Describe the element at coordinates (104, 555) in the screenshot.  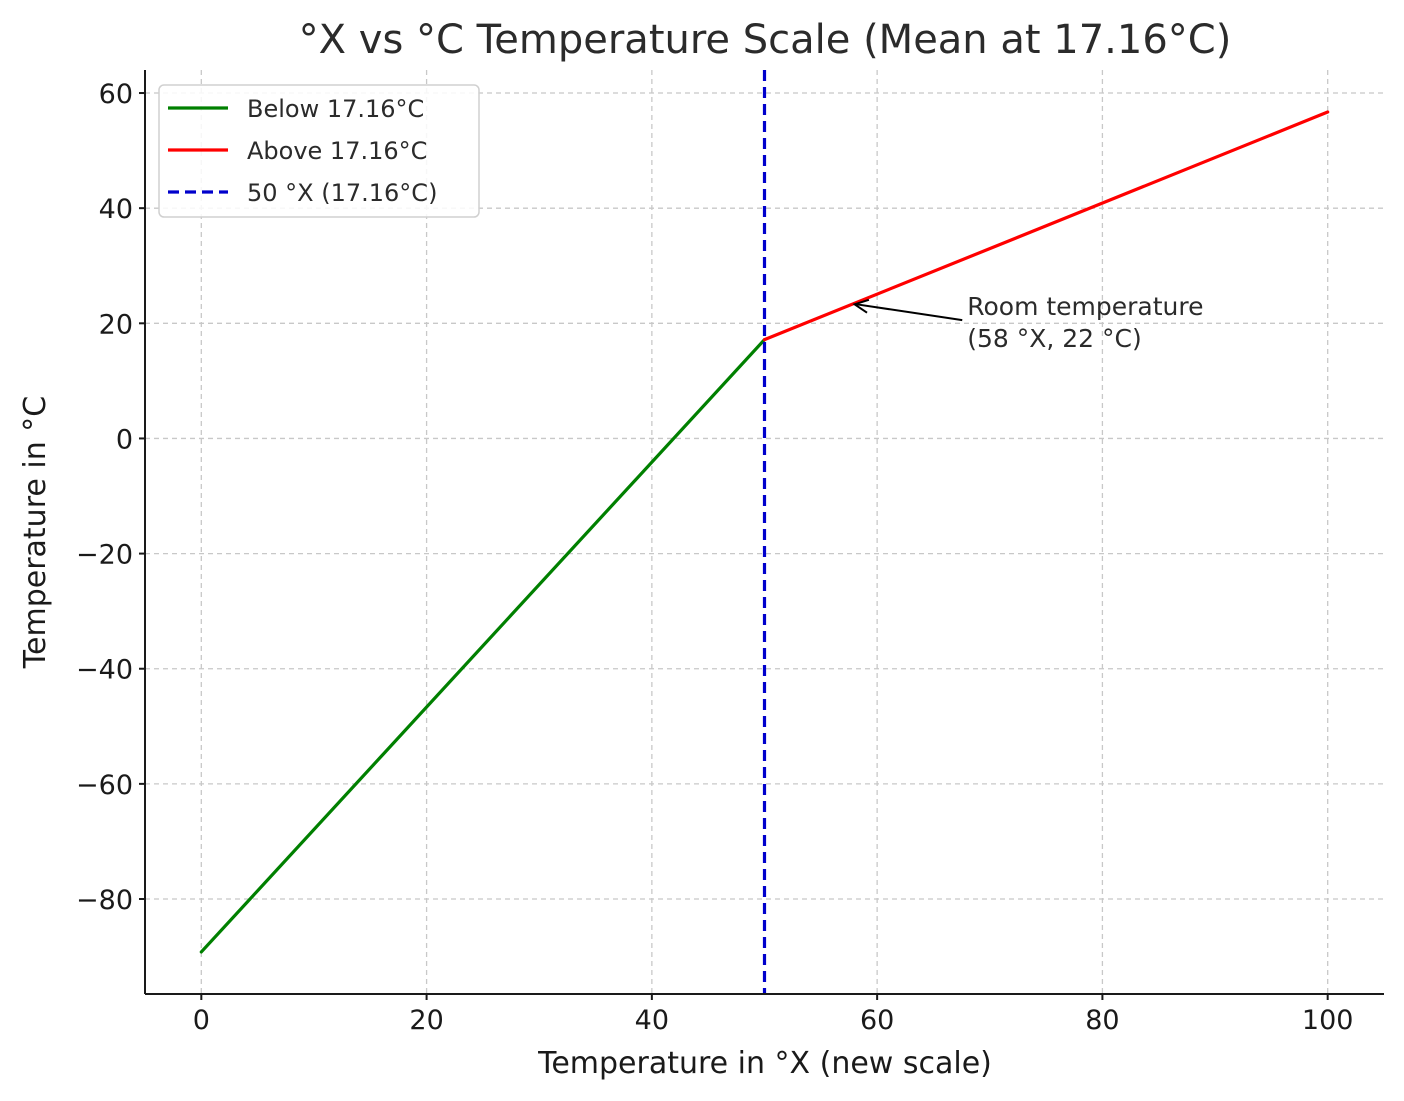
I see `y-tick-label: −20` at that location.